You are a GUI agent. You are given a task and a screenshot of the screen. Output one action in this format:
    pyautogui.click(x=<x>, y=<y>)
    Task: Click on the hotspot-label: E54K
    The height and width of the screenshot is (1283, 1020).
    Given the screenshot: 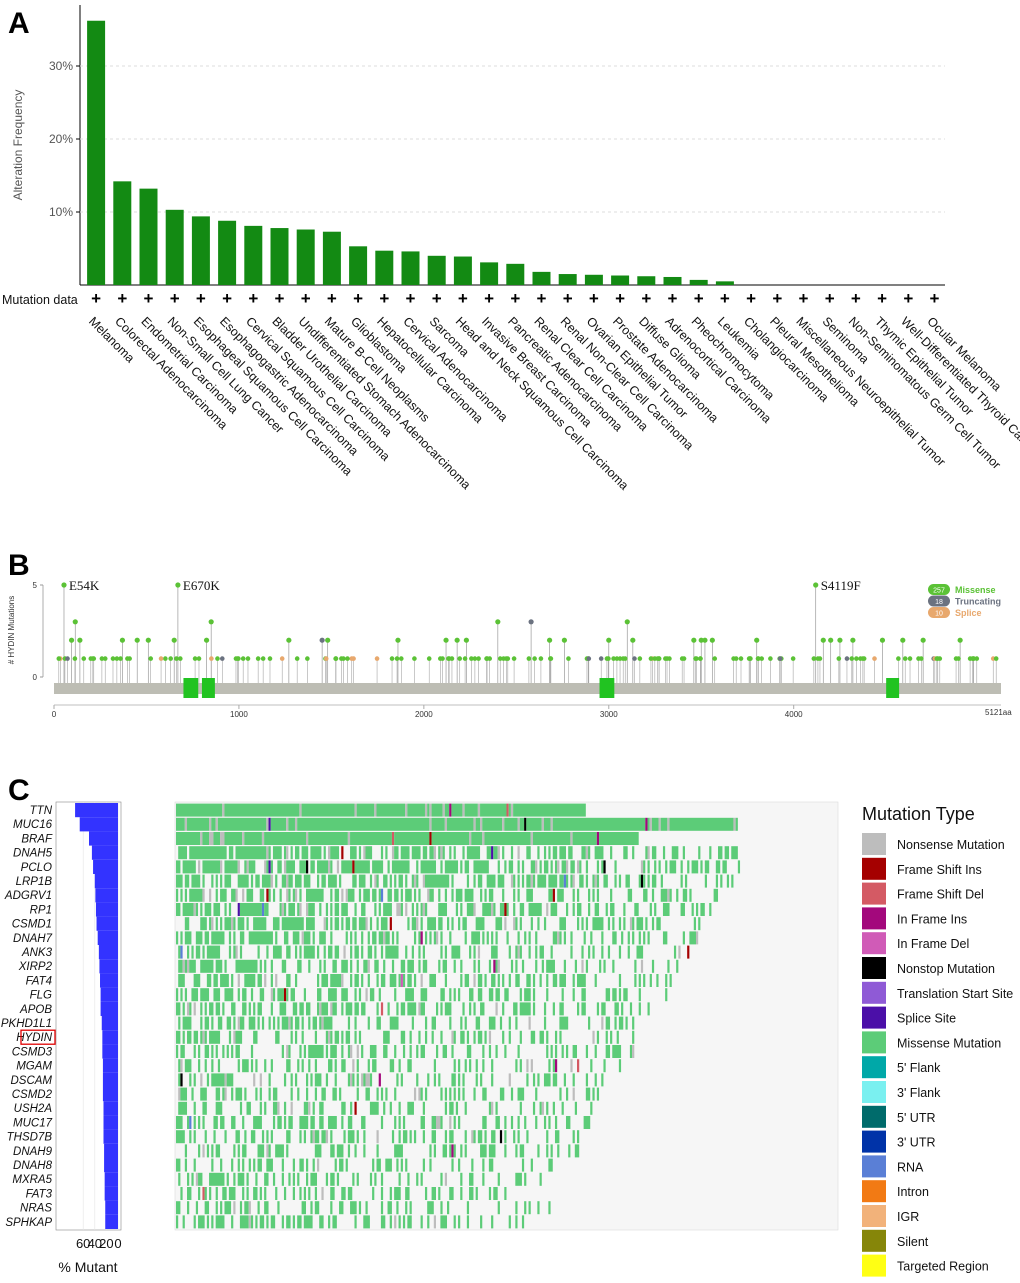 What is the action you would take?
    pyautogui.click(x=84, y=585)
    